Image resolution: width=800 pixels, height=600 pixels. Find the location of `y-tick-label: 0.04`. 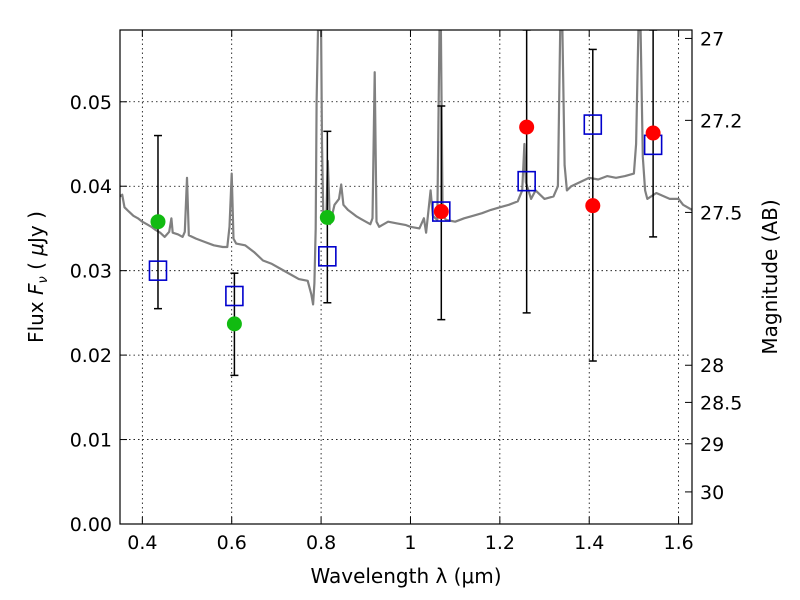

y-tick-label: 0.04 is located at coordinates (91, 187).